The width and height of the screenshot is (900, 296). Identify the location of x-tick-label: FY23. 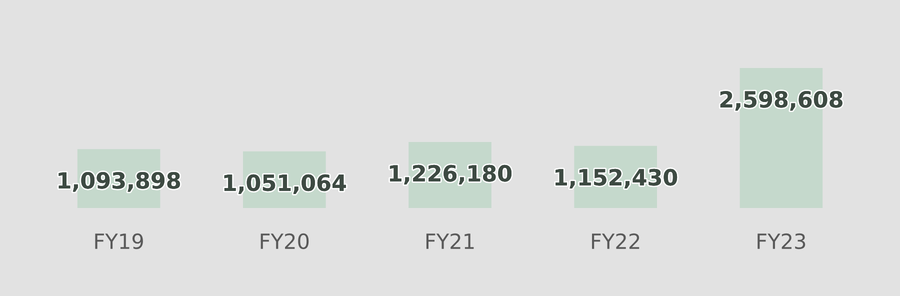
(782, 241).